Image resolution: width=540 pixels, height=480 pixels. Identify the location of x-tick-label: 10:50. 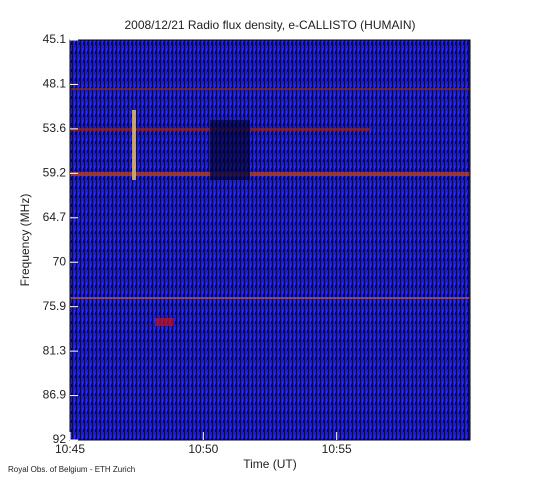
(203, 449).